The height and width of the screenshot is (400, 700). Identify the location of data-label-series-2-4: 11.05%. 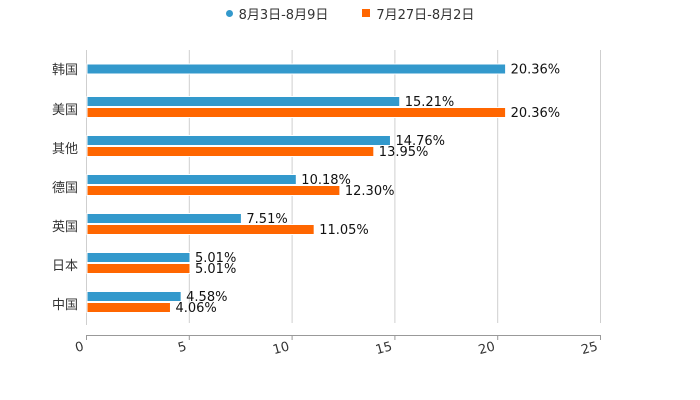
(344, 230).